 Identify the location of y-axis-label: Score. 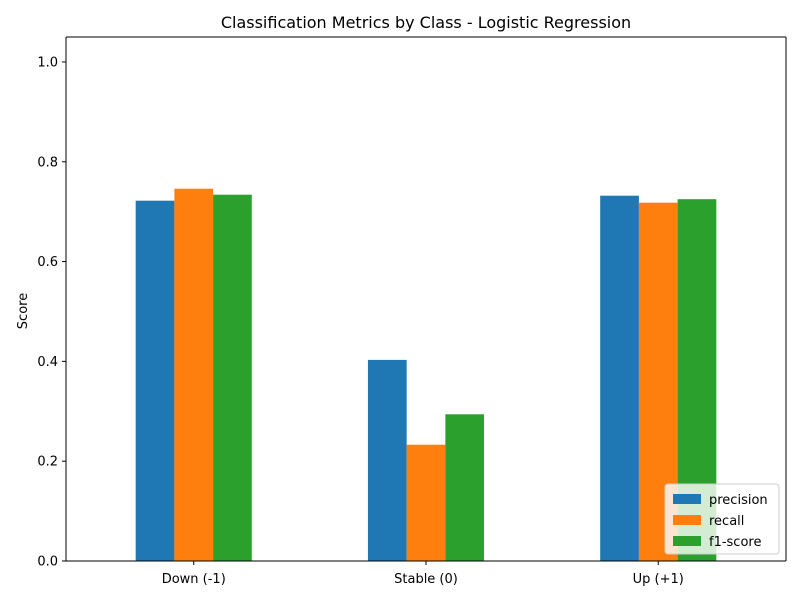
(23, 311).